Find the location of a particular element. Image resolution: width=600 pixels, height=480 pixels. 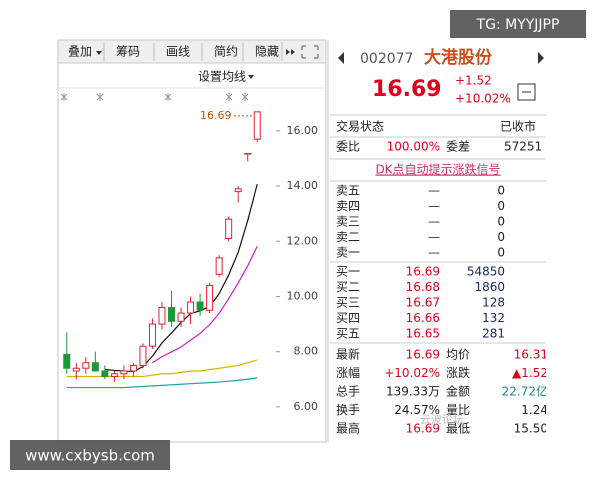

toolbar-item: 叠加 is located at coordinates (80, 52).